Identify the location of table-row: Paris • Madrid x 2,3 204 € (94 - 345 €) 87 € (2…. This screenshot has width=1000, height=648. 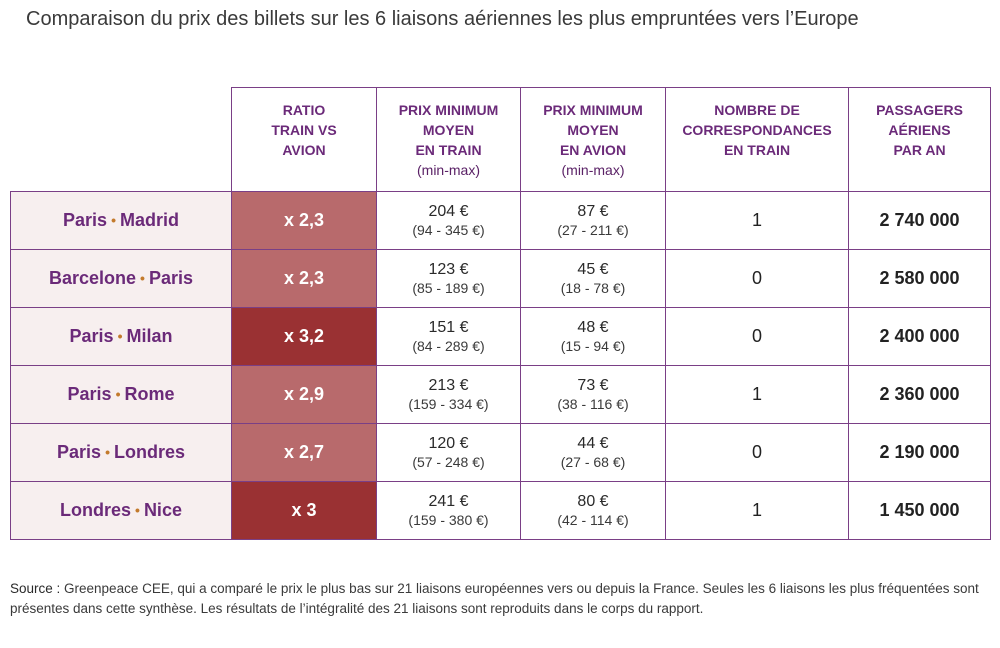
(500, 220).